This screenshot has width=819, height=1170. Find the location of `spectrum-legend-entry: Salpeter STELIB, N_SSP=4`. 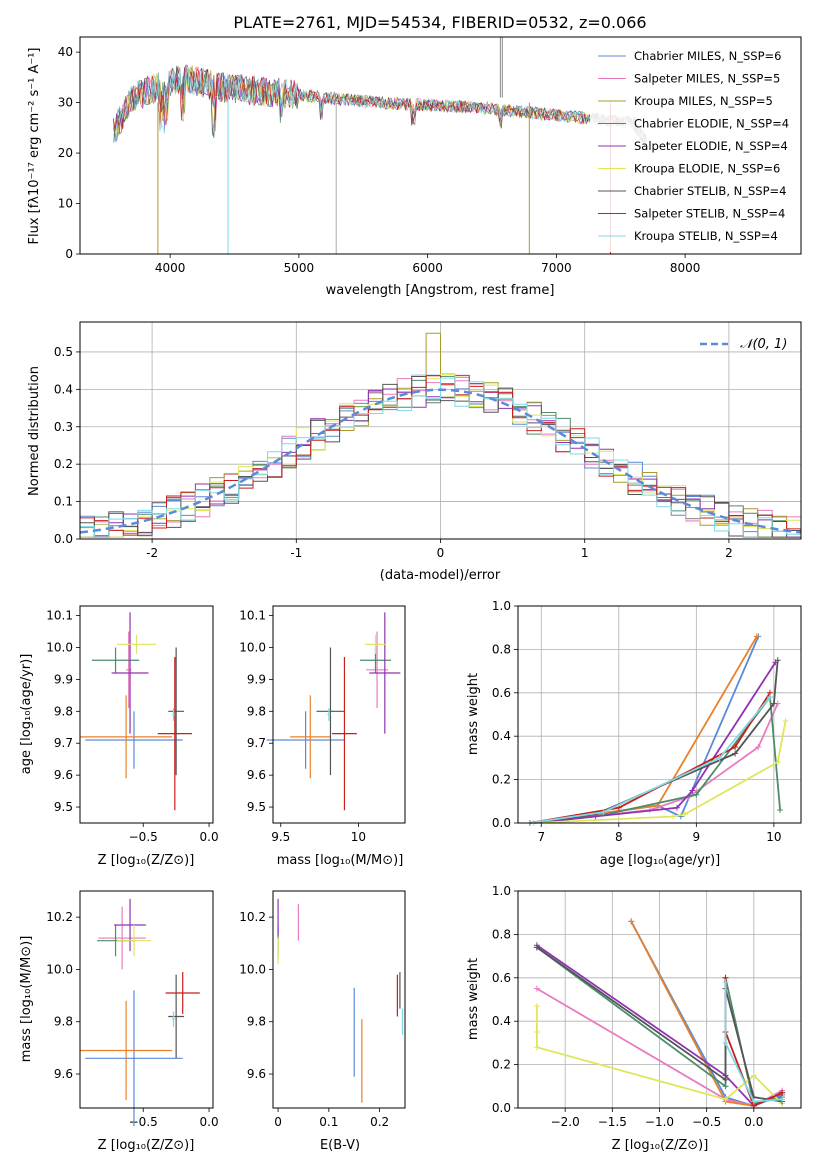

spectrum-legend-entry: Salpeter STELIB, N_SSP=4 is located at coordinates (709, 214).